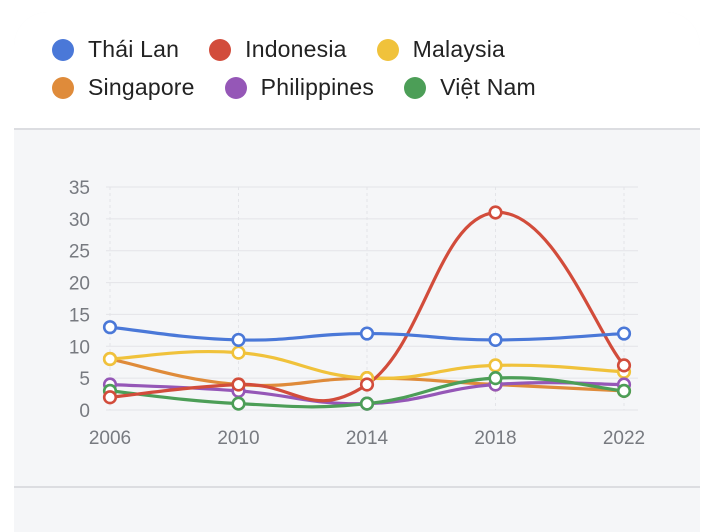 The height and width of the screenshot is (532, 712). I want to click on legend-item-malaysia: Malaysia, so click(441, 49).